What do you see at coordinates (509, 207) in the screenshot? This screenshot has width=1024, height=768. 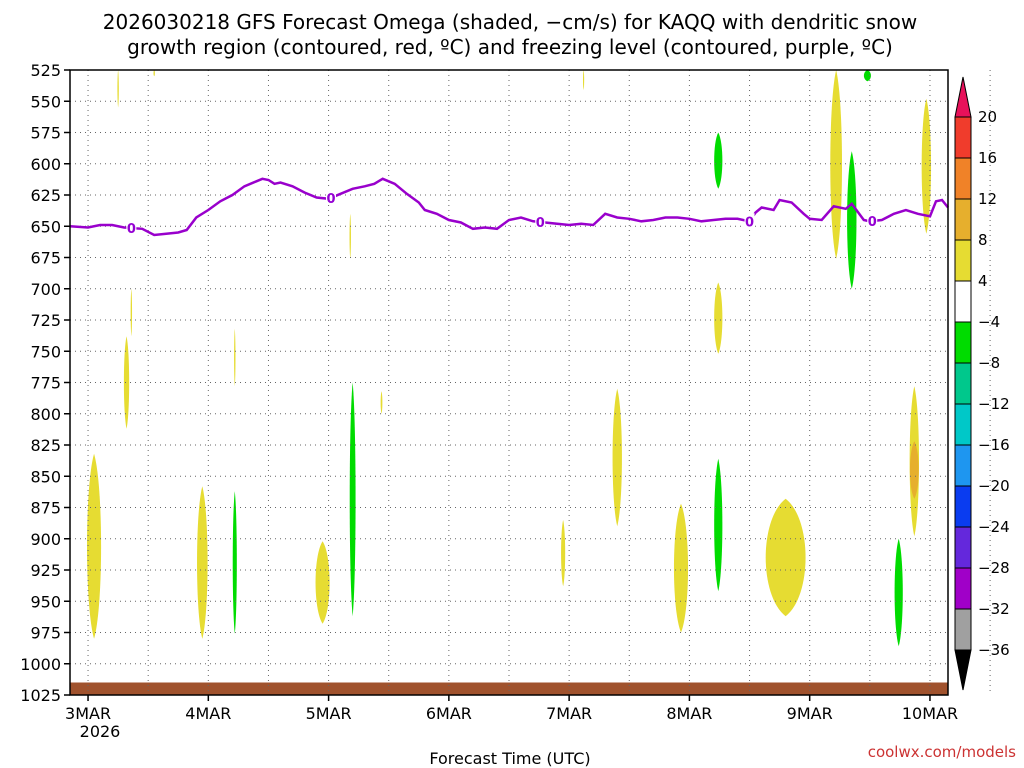 I see `freezing-level-line` at bounding box center [509, 207].